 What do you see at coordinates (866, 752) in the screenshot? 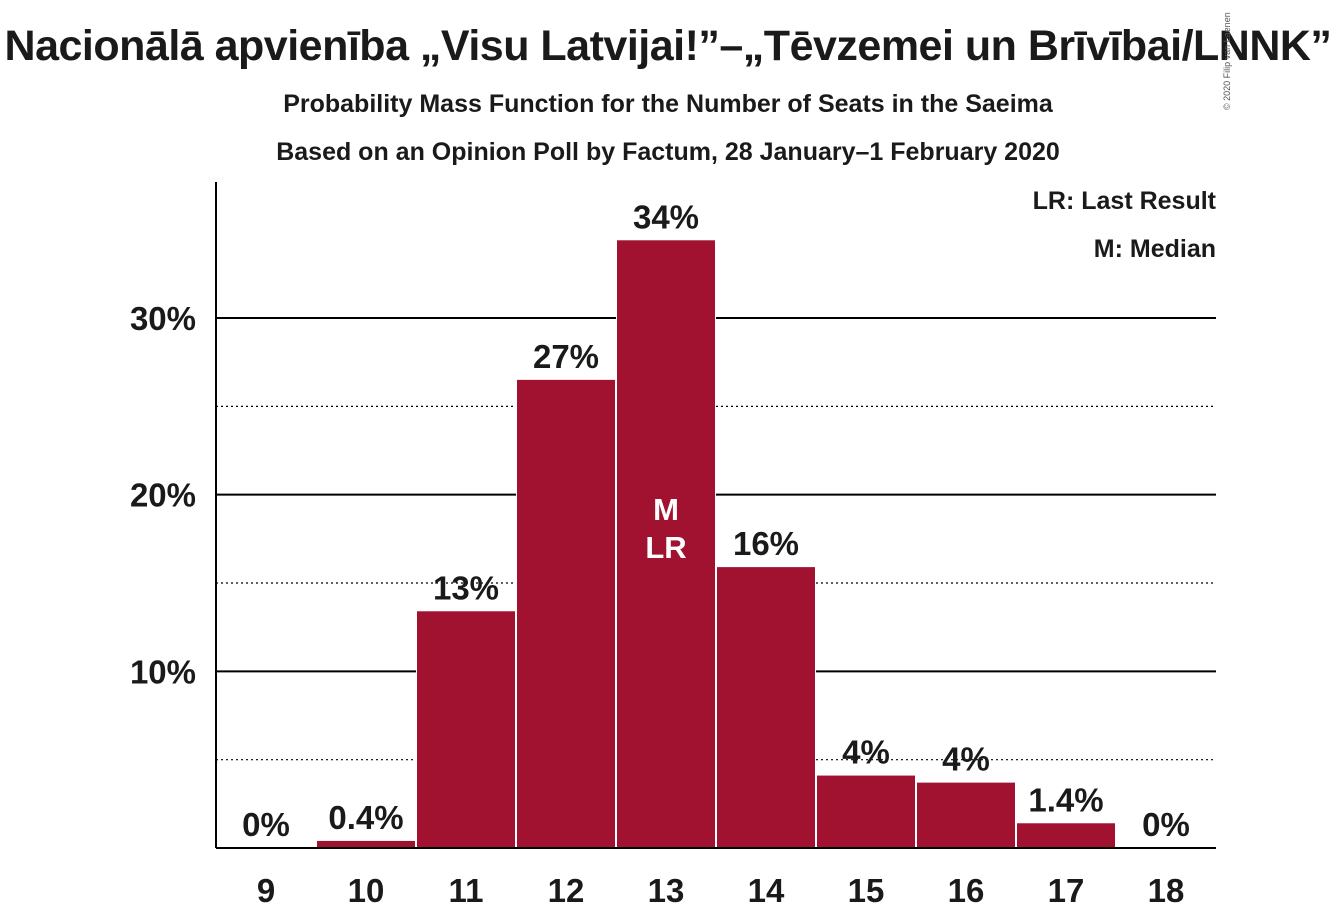
I see `value-label-15: 4%` at bounding box center [866, 752].